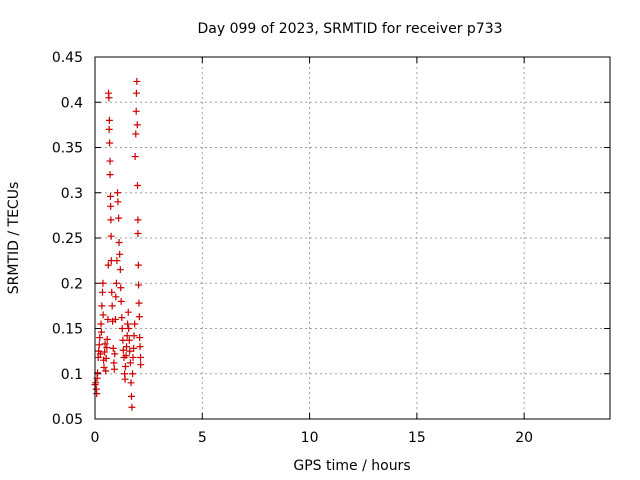 This screenshot has height=480, width=640. What do you see at coordinates (67, 239) in the screenshot?
I see `y-tick-label: 0.25` at bounding box center [67, 239].